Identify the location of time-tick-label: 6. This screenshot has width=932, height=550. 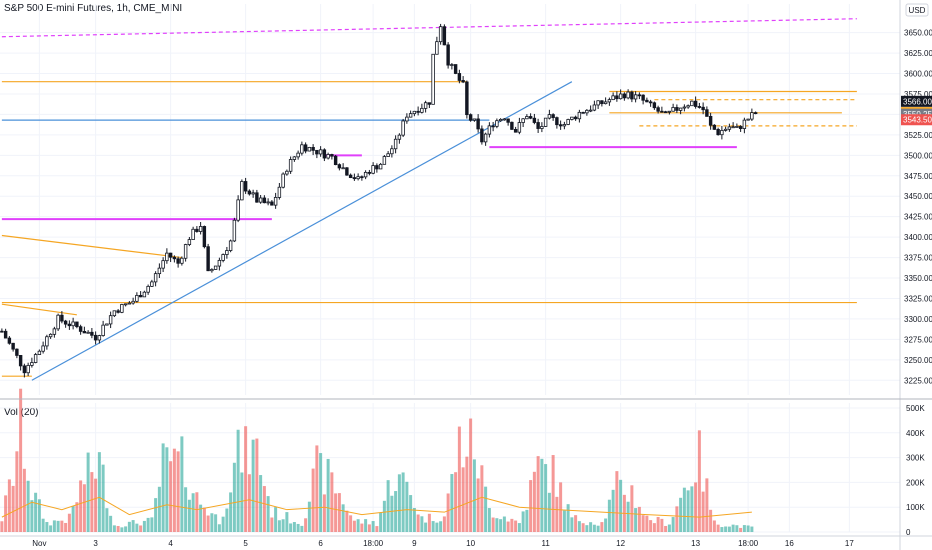
(320, 543).